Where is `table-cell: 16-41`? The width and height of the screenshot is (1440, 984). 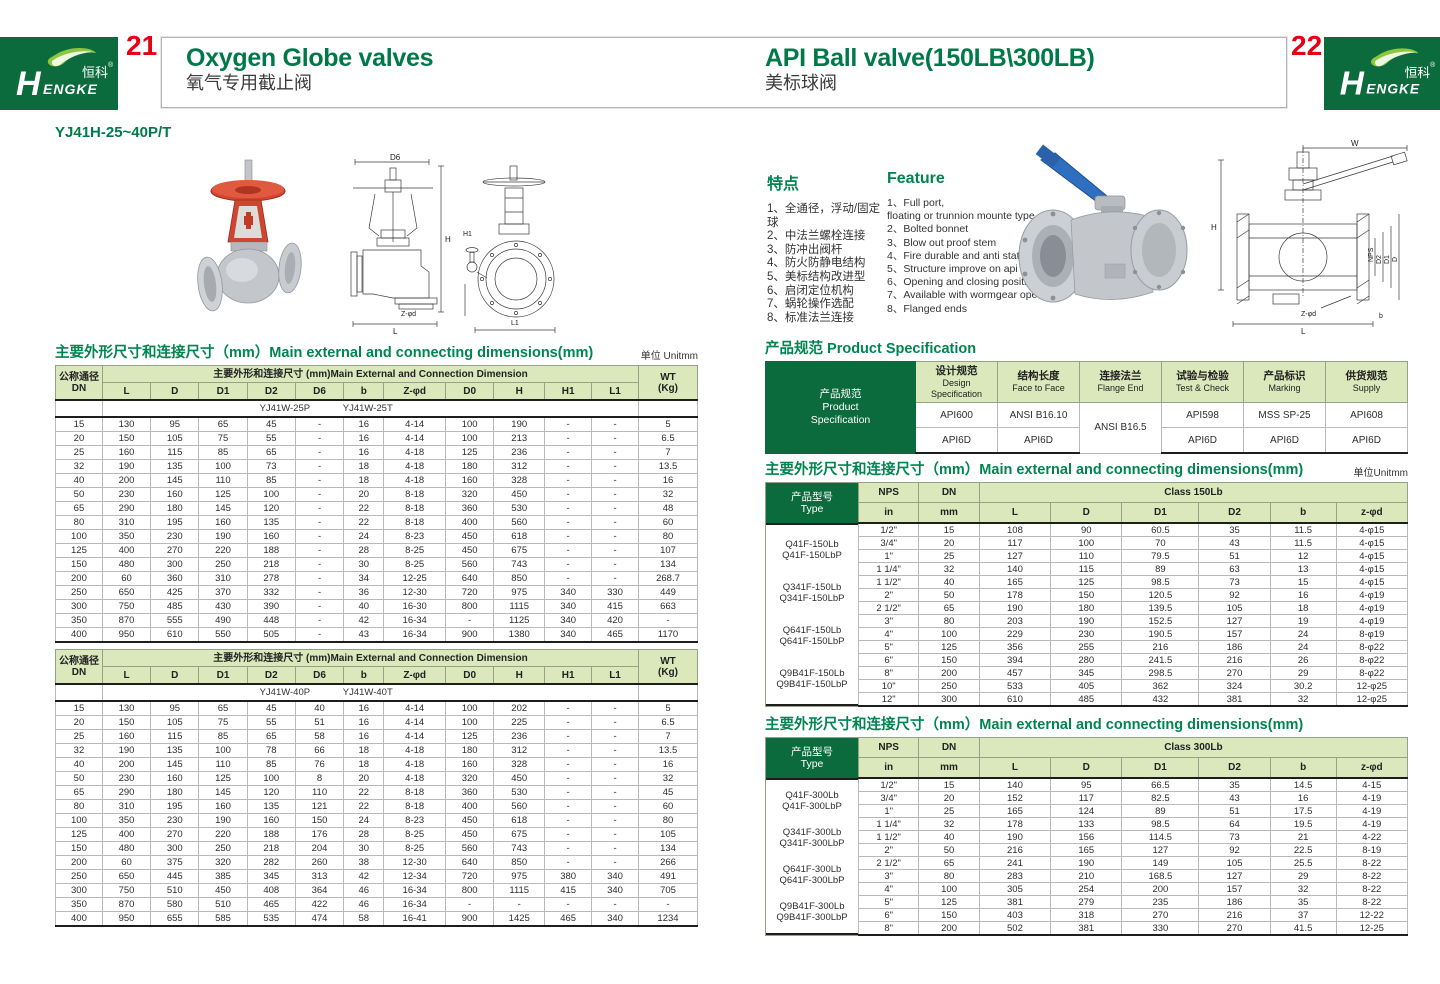 table-cell: 16-41 is located at coordinates (415, 919).